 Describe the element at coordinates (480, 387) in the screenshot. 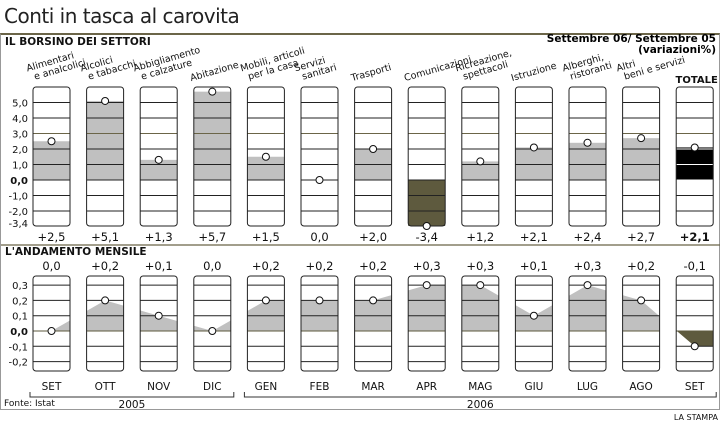

I see `month-label: MAG` at that location.